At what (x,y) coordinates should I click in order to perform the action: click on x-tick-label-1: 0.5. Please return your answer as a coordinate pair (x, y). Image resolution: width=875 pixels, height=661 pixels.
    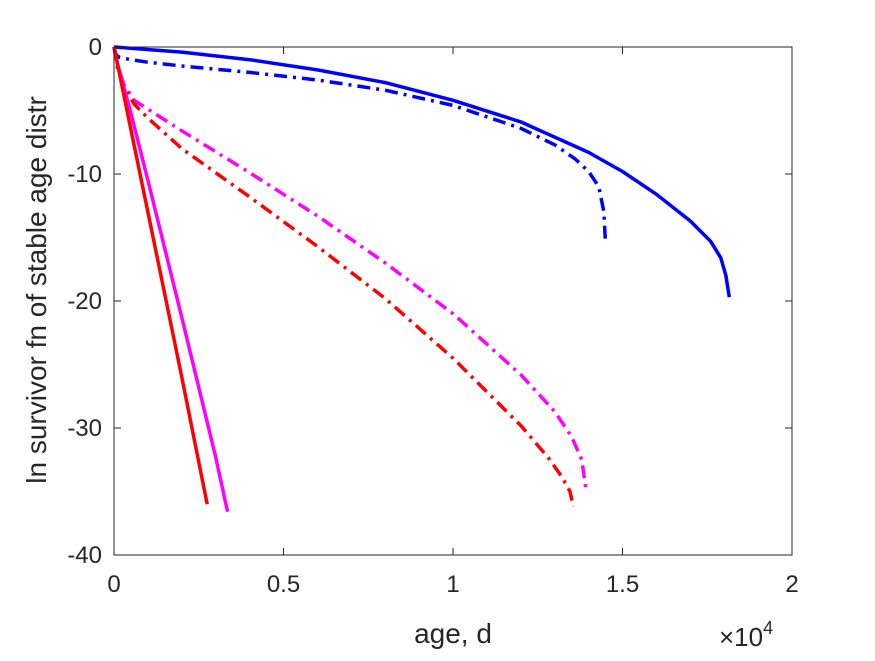
    Looking at the image, I should click on (283, 584).